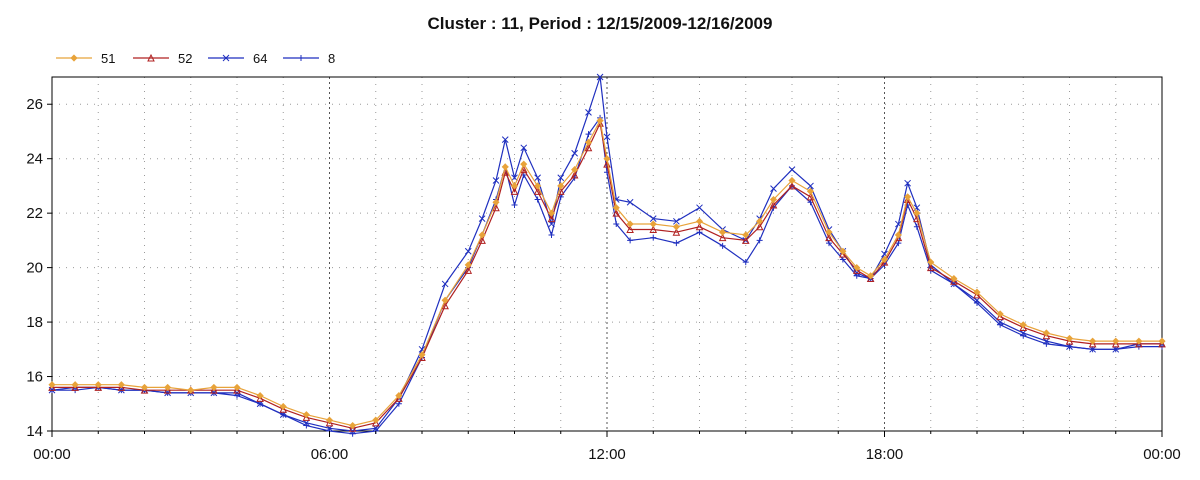 This screenshot has height=480, width=1200. Describe the element at coordinates (331, 58) in the screenshot. I see `legend-label: 8` at that location.